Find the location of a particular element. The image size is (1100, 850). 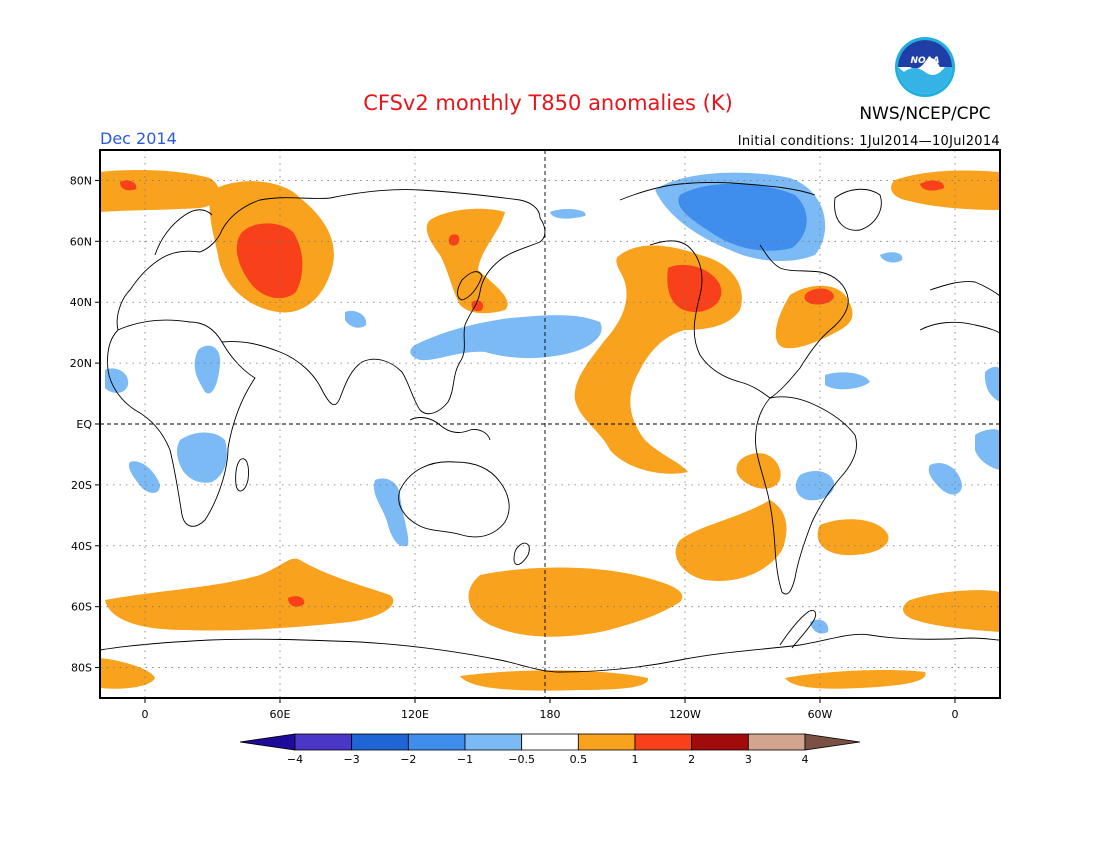

scandinavia-coastline is located at coordinates (183, 232).